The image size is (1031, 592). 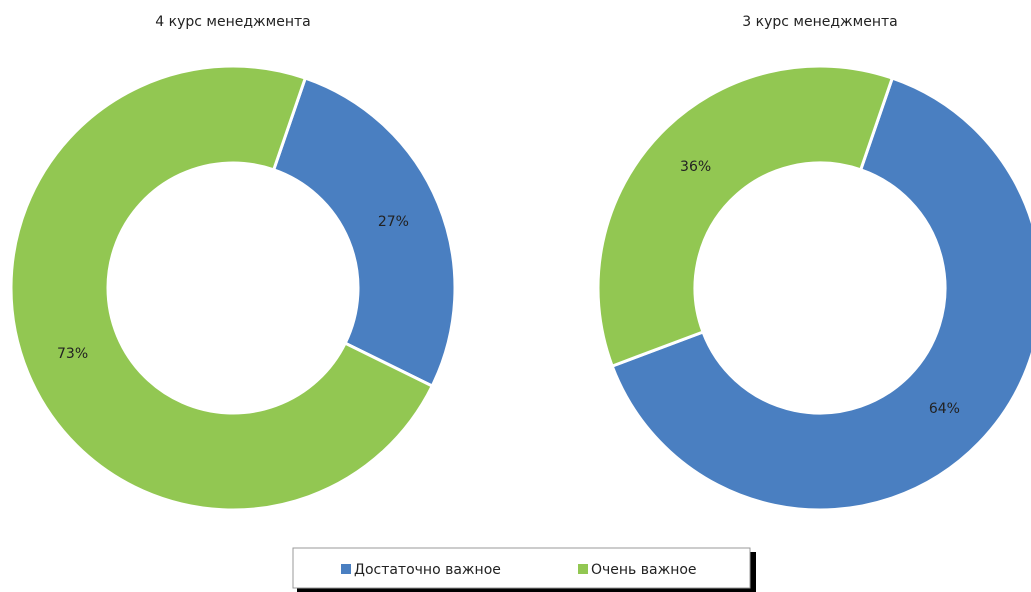 What do you see at coordinates (944, 409) in the screenshot?
I see `data-label: 64%` at bounding box center [944, 409].